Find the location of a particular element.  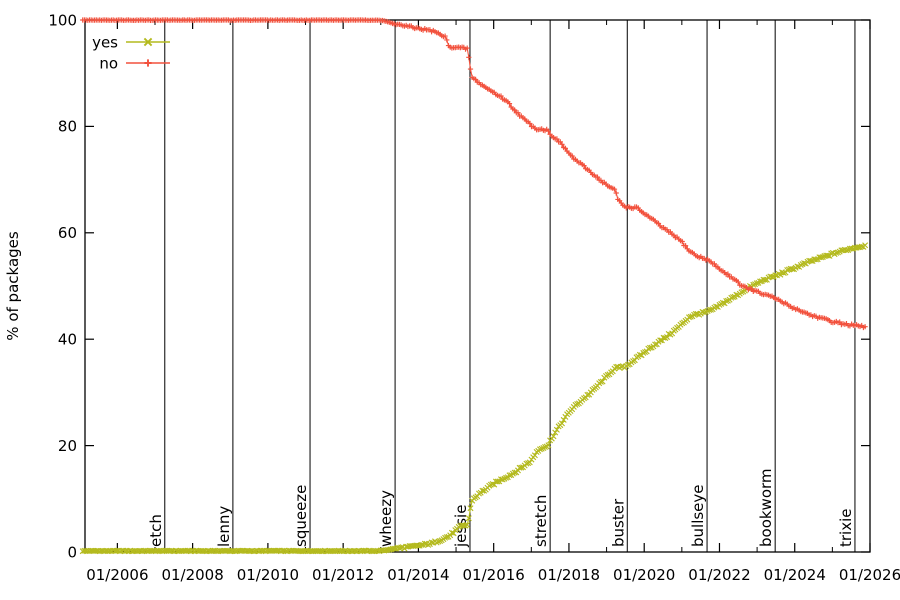

x-tick-label: 01/2024 is located at coordinates (795, 575).